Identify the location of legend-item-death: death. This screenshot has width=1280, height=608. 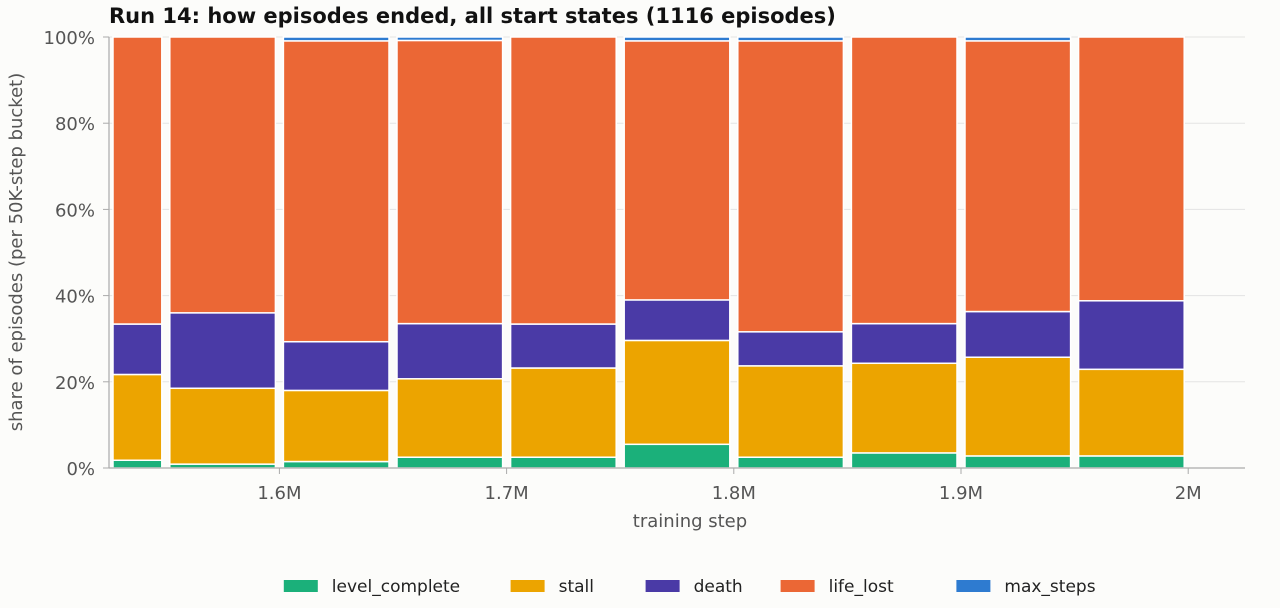
(694, 587).